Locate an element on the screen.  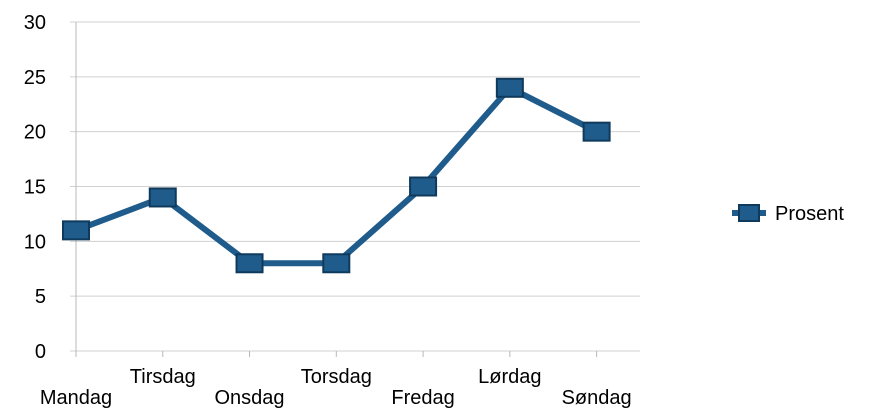
y-axis-ticks: 0 5 10 15 20 25 30 is located at coordinates (35, 187).